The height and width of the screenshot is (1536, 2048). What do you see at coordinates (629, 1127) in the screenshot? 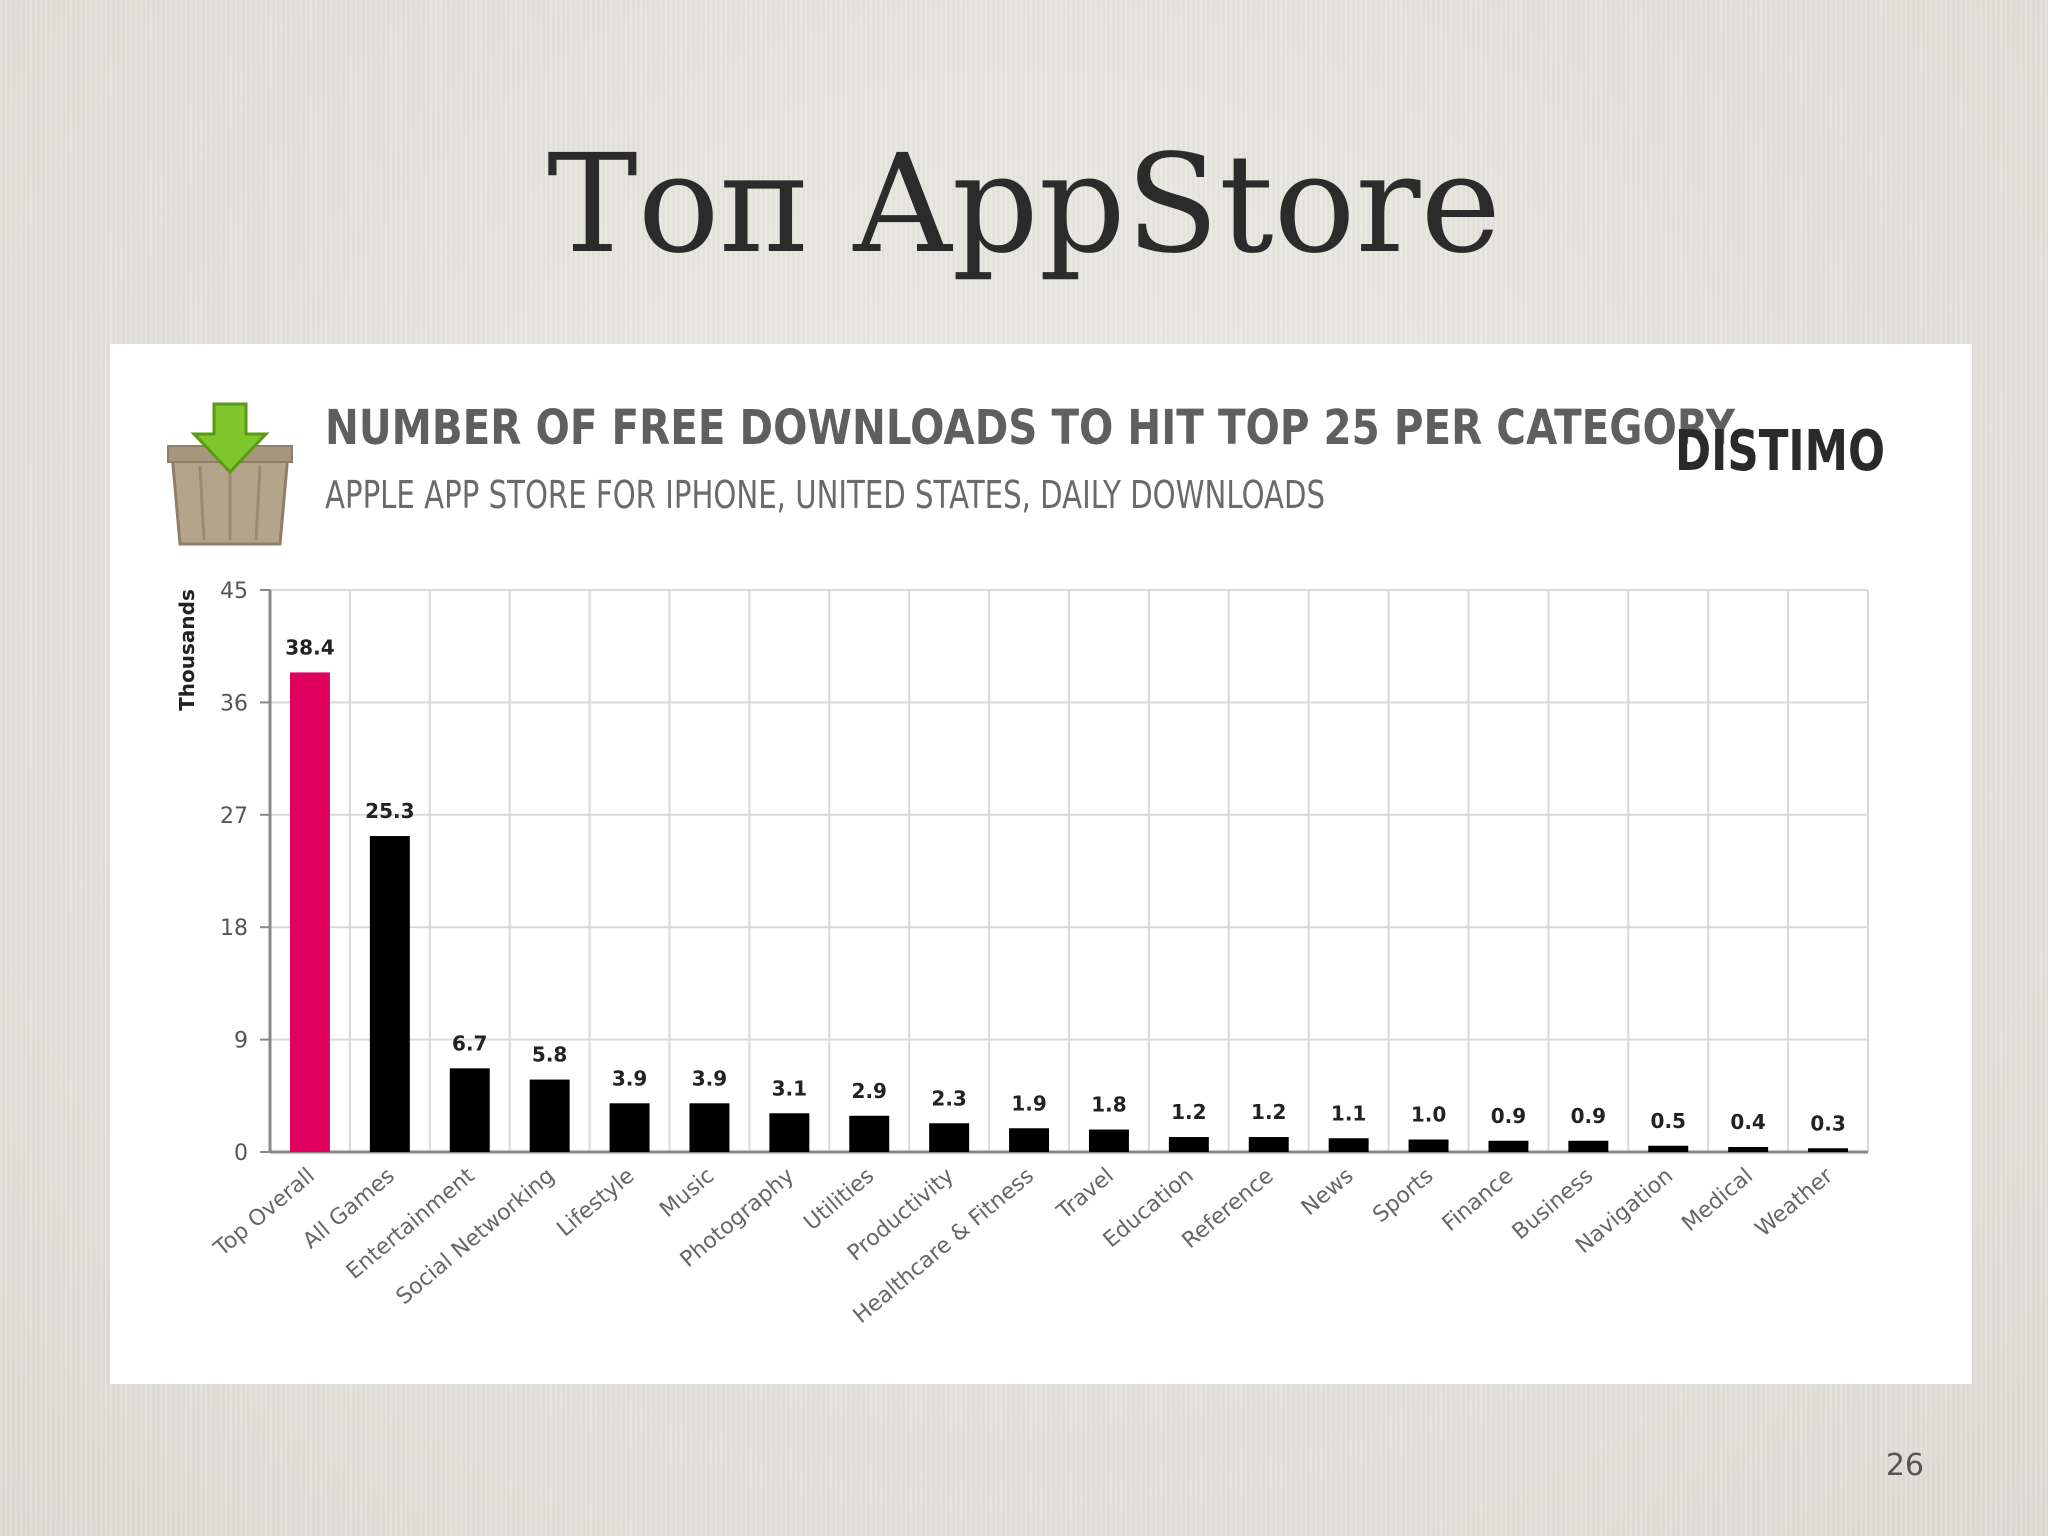
I see `bar-lifestyle` at bounding box center [629, 1127].